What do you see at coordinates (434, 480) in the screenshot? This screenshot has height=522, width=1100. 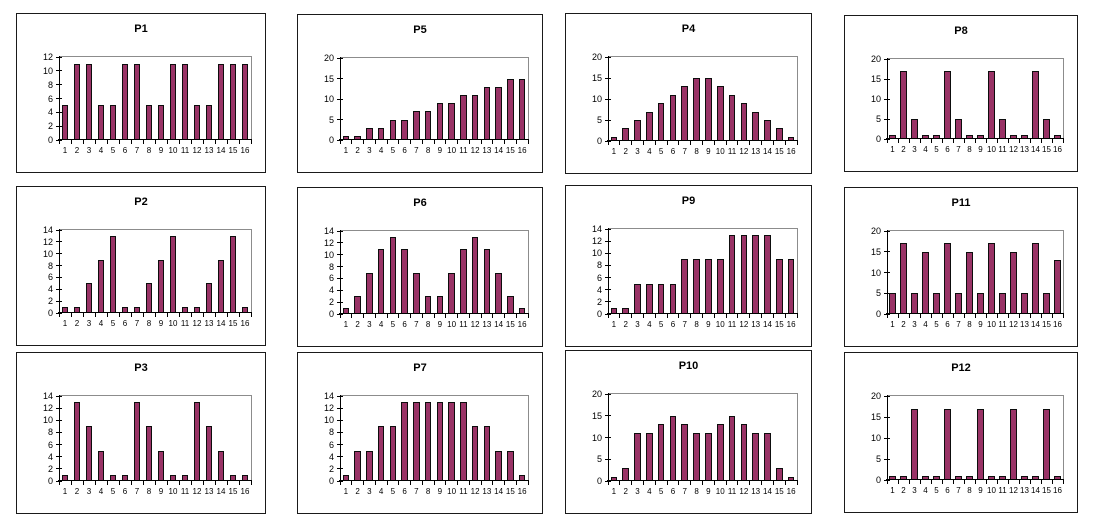 I see `x-axis-line` at bounding box center [434, 480].